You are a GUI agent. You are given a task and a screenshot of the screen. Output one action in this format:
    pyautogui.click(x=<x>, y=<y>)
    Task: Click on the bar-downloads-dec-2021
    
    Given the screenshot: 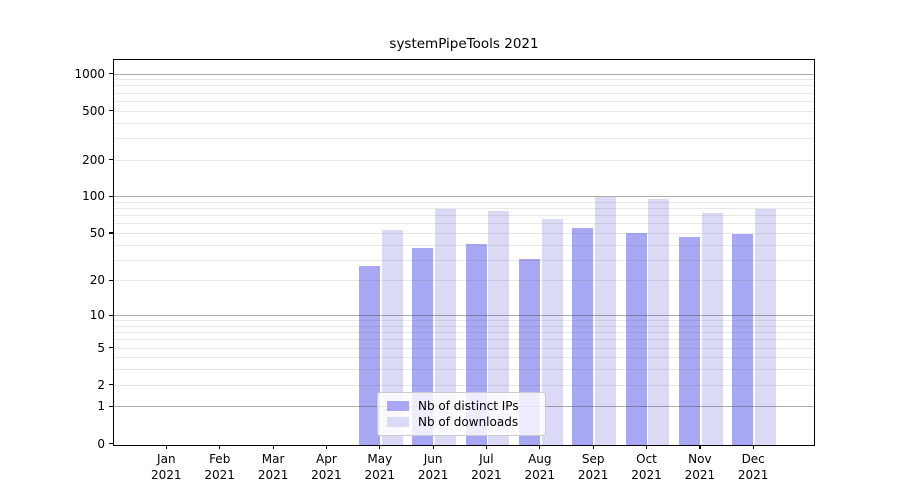 What is the action you would take?
    pyautogui.click(x=765, y=326)
    